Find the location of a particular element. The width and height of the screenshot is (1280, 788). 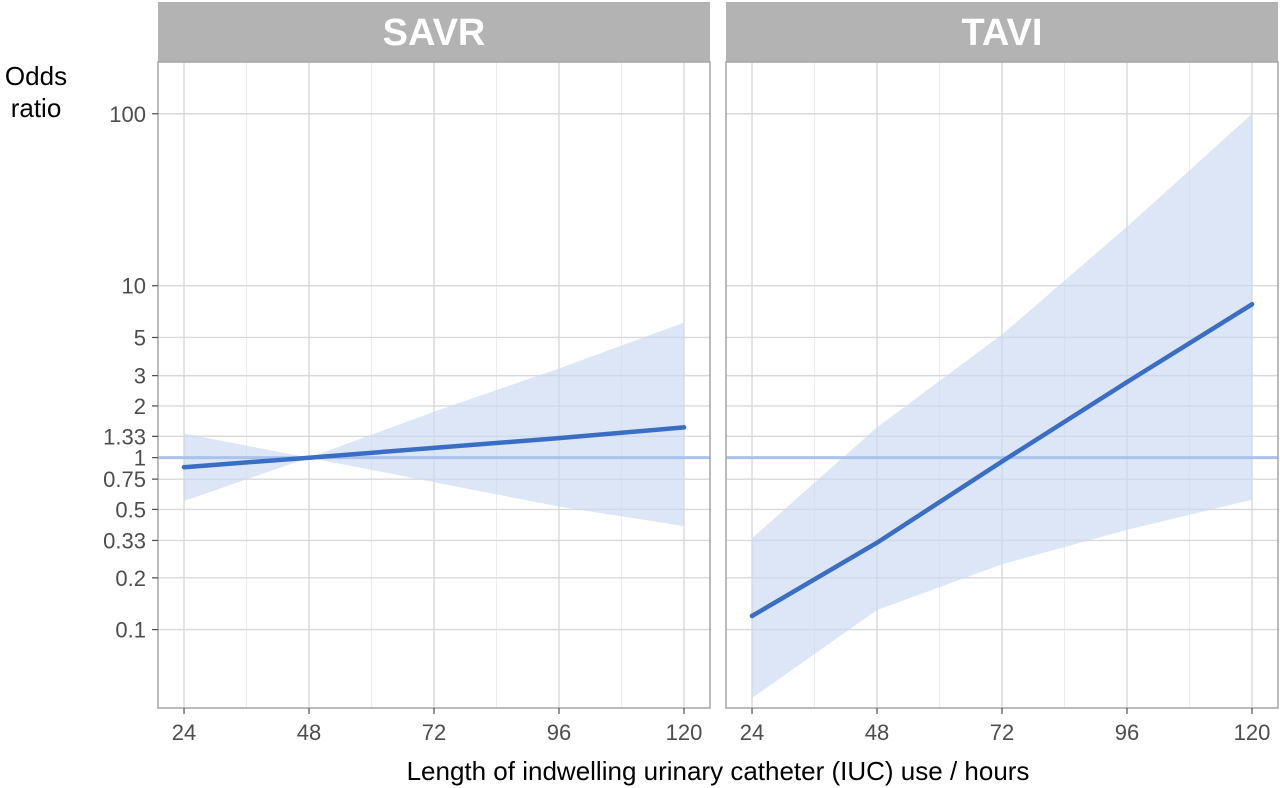

y-tick-label: 3 is located at coordinates (140, 376).